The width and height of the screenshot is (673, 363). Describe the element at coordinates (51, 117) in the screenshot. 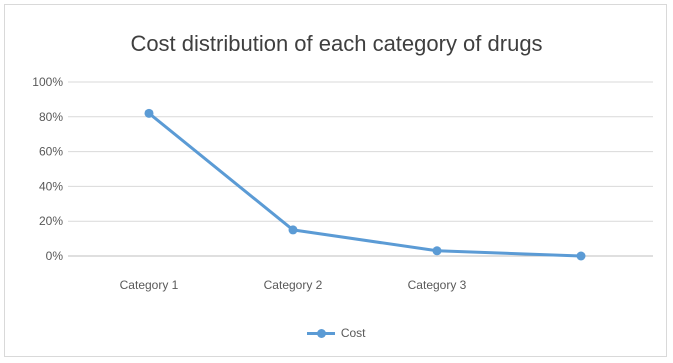

I see `y-tick-label: 80%` at that location.